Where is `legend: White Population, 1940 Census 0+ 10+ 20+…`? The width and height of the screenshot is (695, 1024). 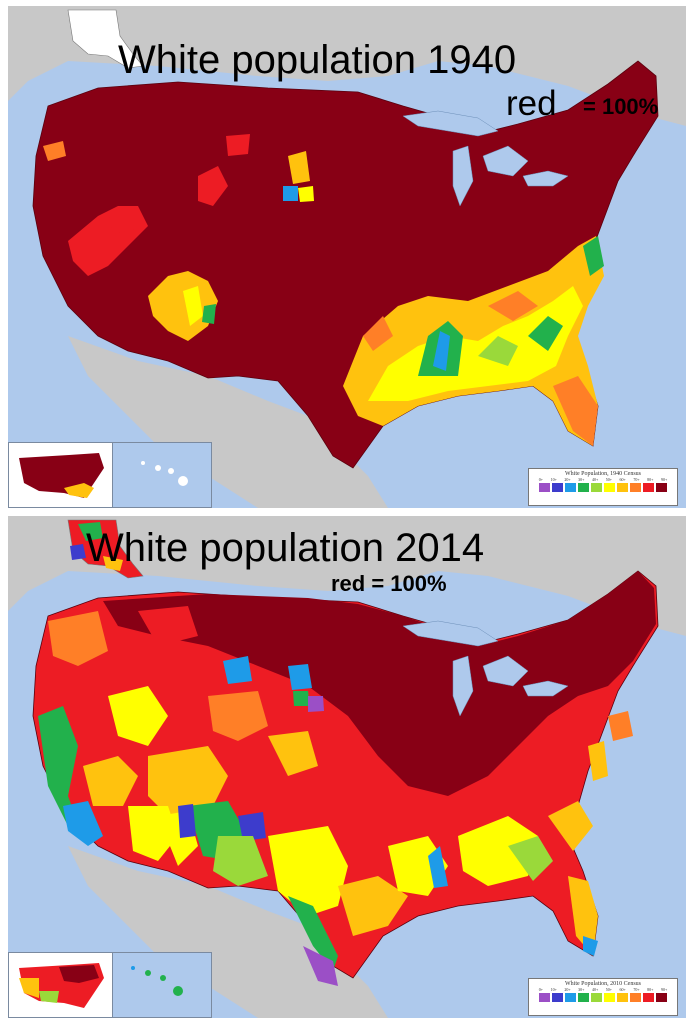 legend: White Population, 1940 Census 0+ 10+ 20+… is located at coordinates (603, 487).